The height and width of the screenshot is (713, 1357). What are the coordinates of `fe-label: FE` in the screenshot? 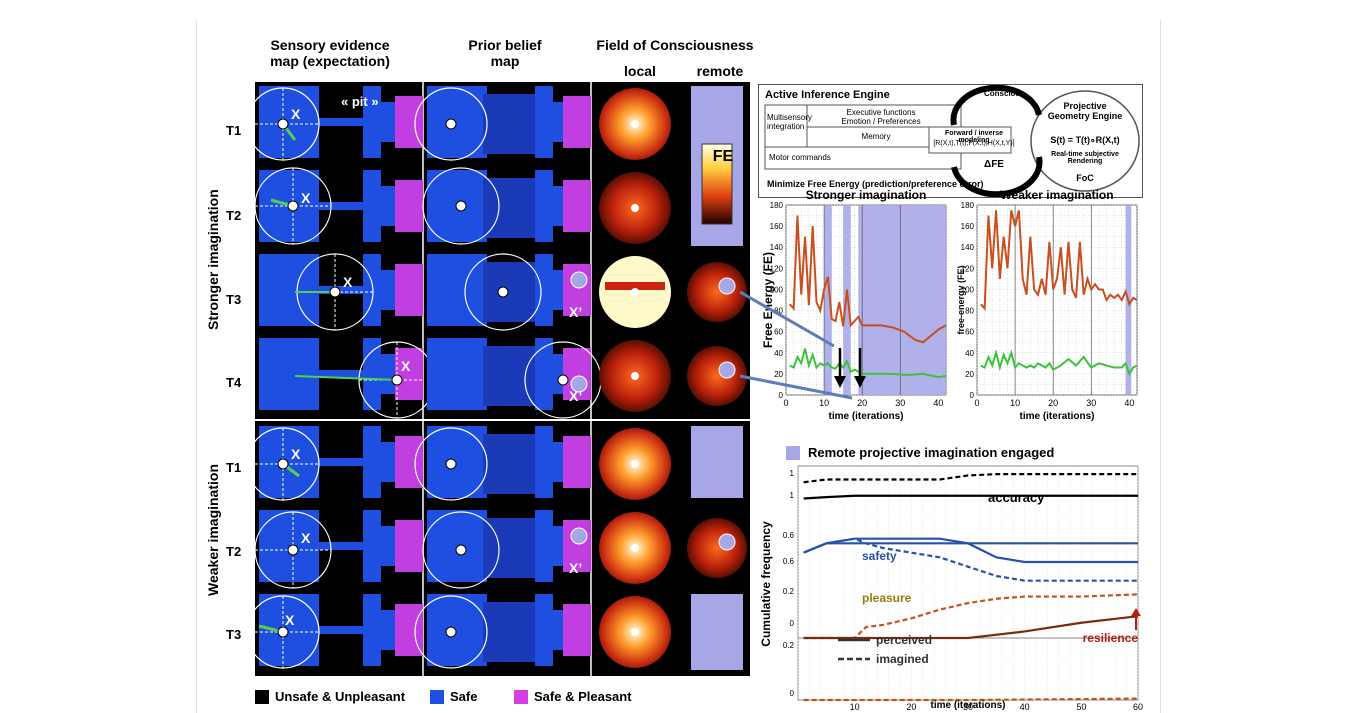 It's located at (723, 156).